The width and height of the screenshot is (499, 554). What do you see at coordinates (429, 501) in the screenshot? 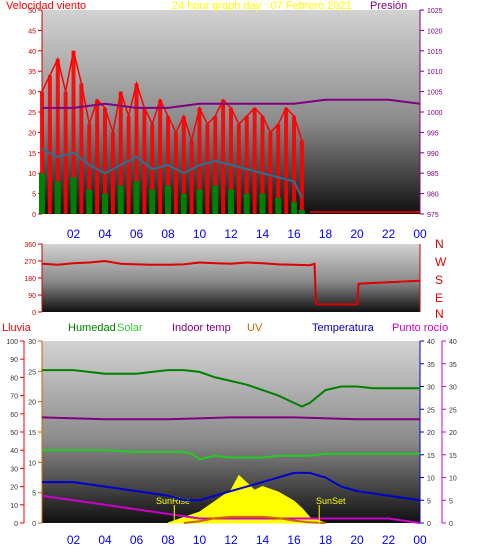
I see `temp-axis-label: 5` at bounding box center [429, 501].